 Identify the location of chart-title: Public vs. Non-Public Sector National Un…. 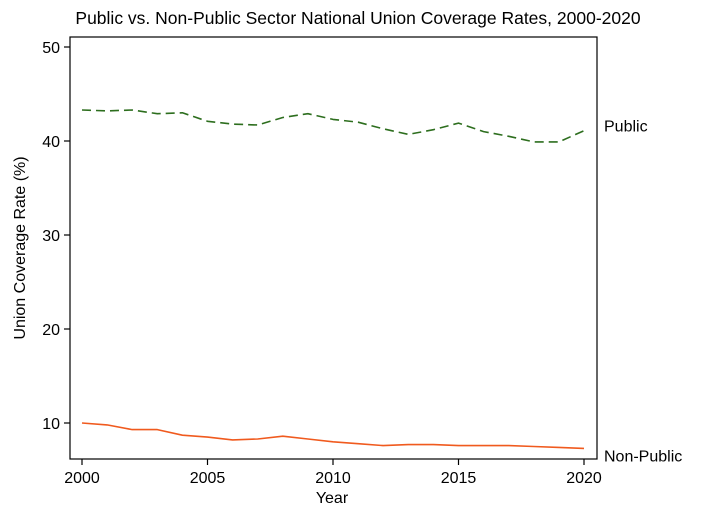
(357, 18).